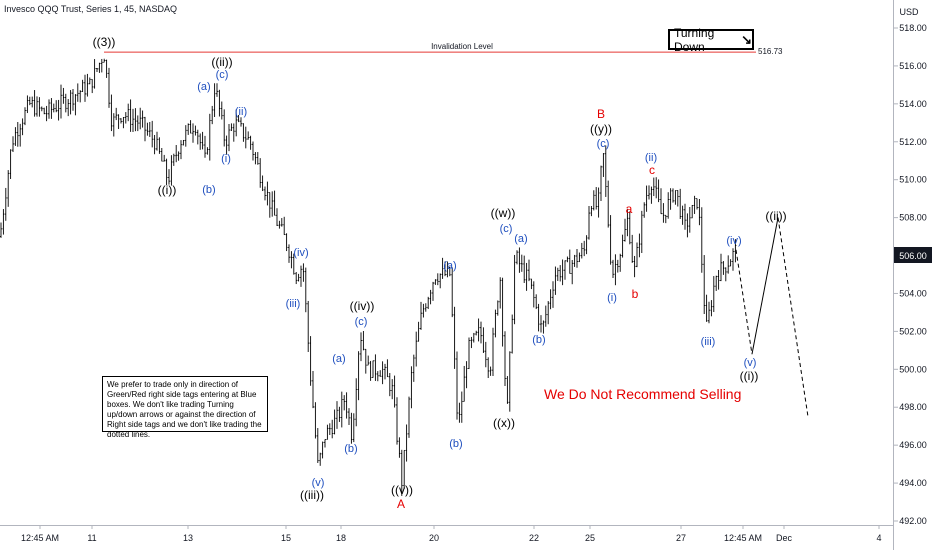 The image size is (932, 550). What do you see at coordinates (770, 51) in the screenshot?
I see `invalidation-price: 516.73` at bounding box center [770, 51].